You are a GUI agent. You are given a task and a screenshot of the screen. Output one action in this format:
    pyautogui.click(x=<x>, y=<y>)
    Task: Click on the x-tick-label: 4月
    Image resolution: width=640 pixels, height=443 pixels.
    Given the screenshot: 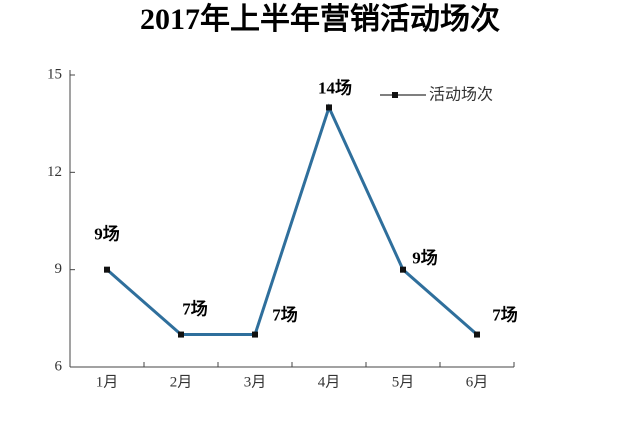 What is the action you would take?
    pyautogui.click(x=329, y=382)
    